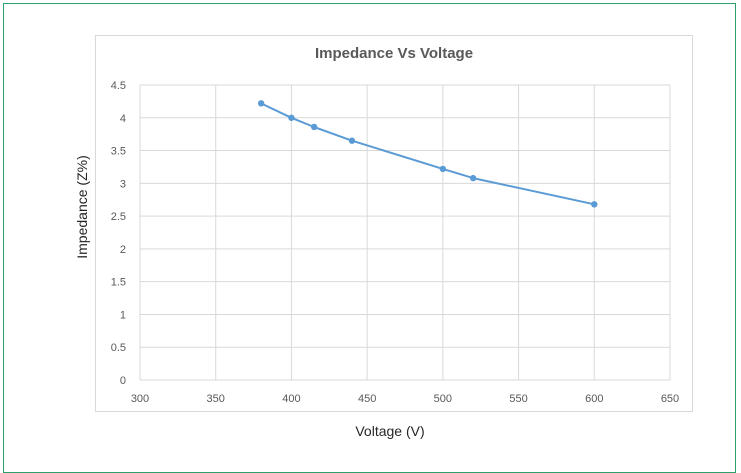 The width and height of the screenshot is (741, 473). Describe the element at coordinates (405, 399) in the screenshot. I see `x-tick-labels: 300 350 400 450 500 550 600 650` at that location.